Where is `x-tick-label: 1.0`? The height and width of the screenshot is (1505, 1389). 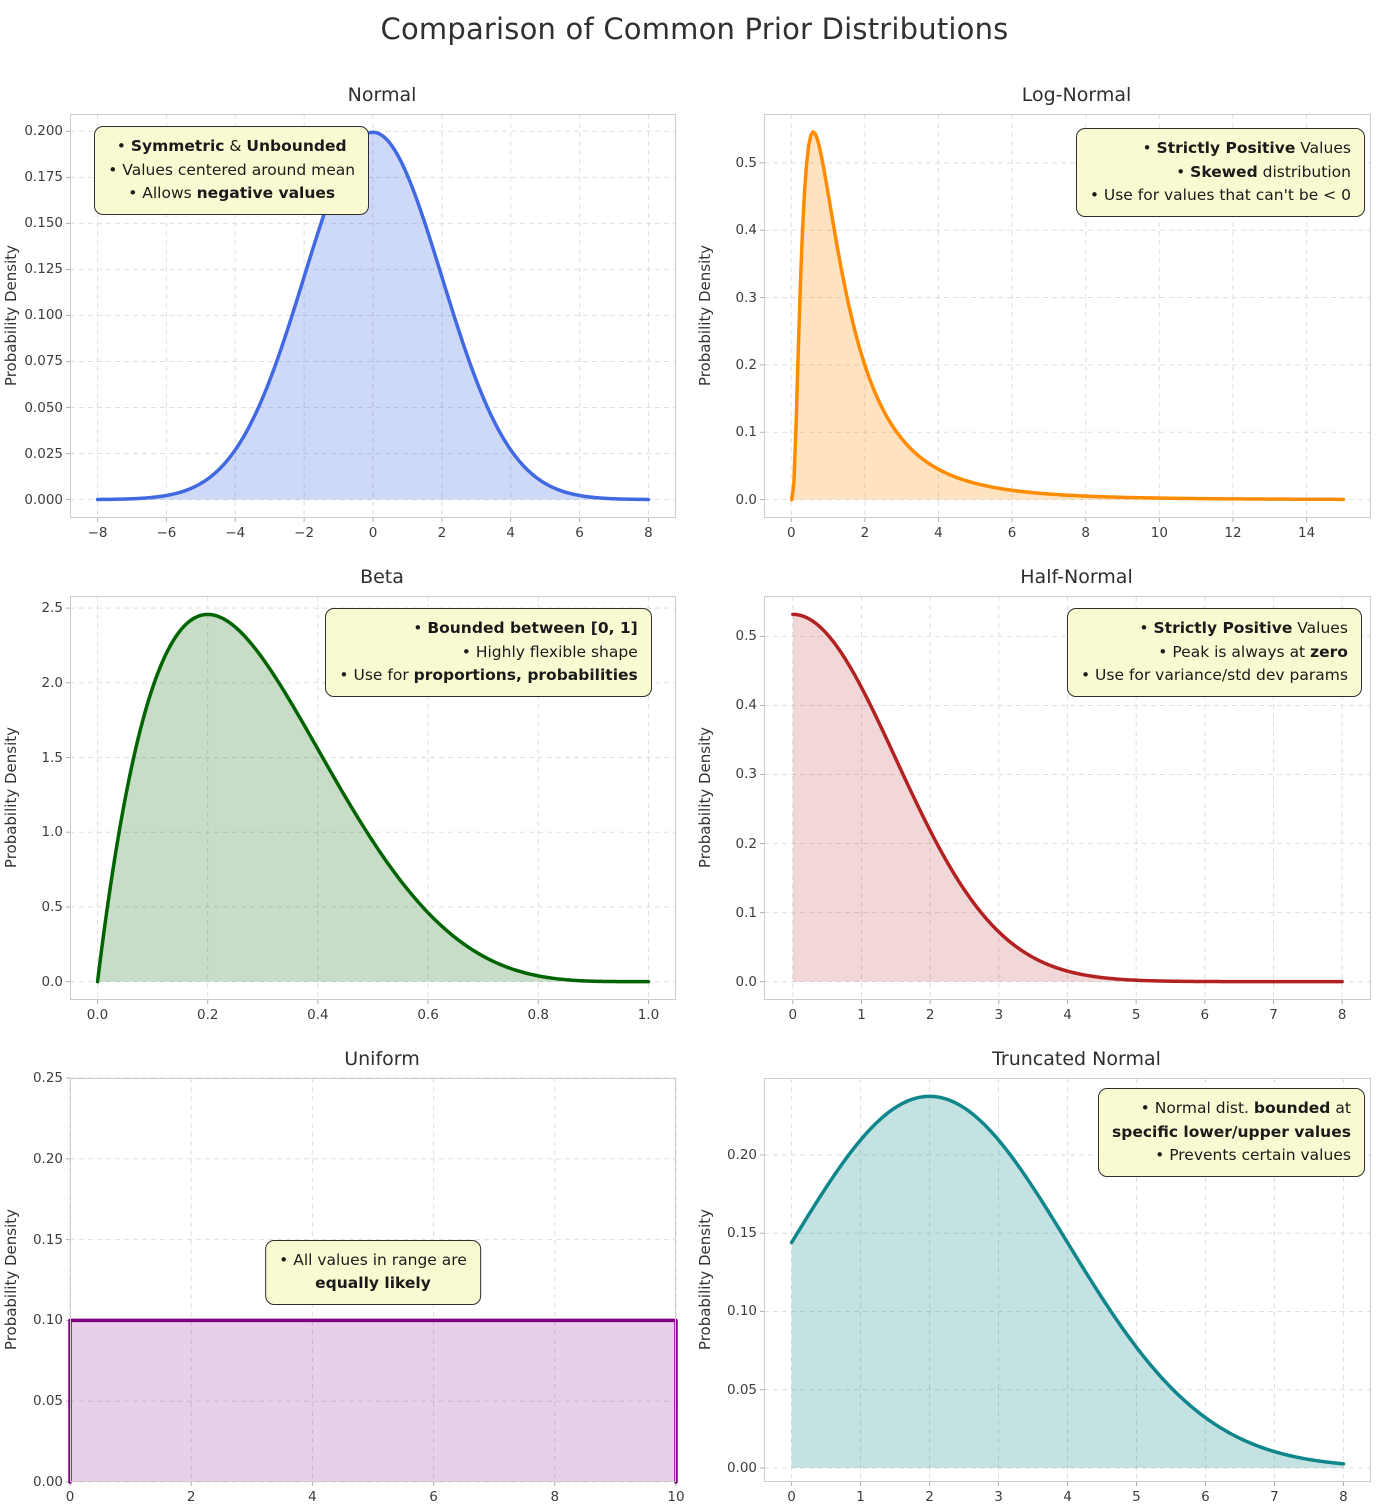 x-tick-label: 1.0 is located at coordinates (648, 1015).